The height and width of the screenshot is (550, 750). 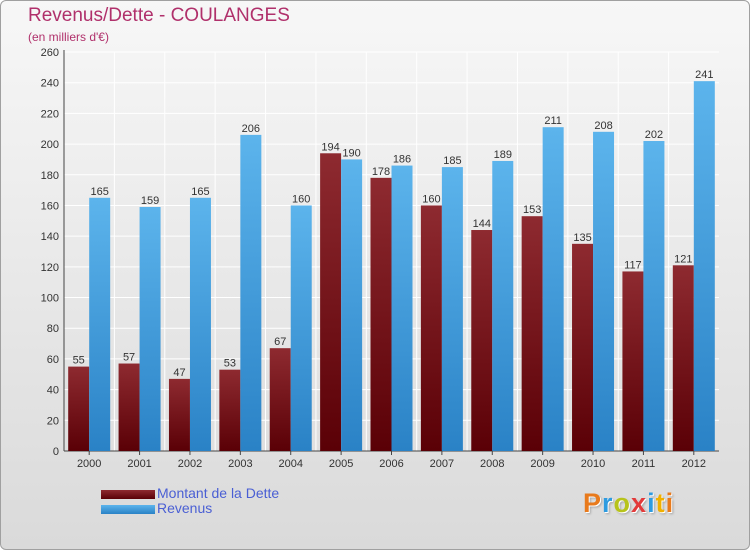 What do you see at coordinates (351, 153) in the screenshot?
I see `data-label-revenus: 190` at bounding box center [351, 153].